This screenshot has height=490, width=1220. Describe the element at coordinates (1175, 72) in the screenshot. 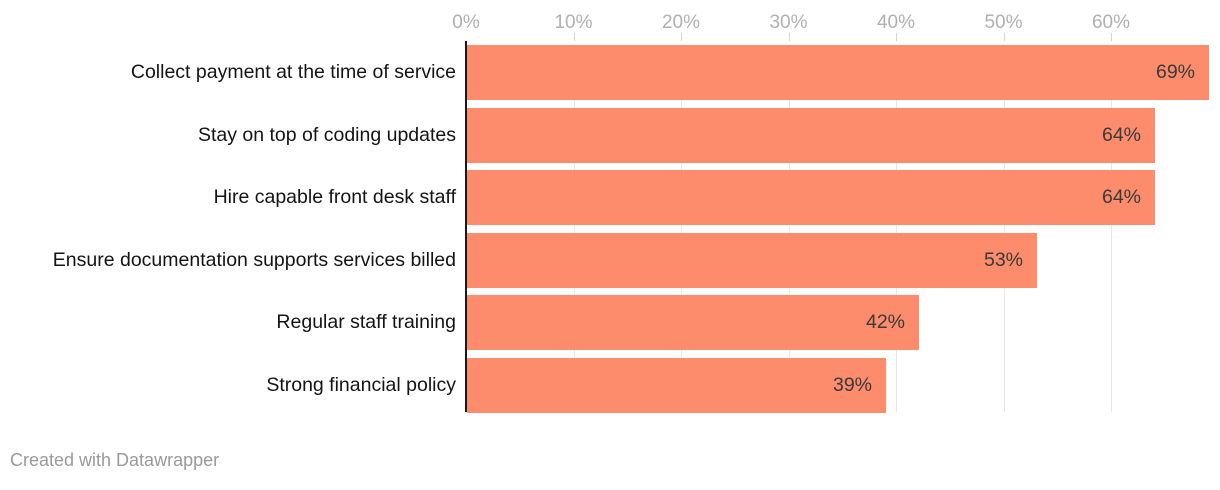

I see `bar-value-label: 69%` at that location.